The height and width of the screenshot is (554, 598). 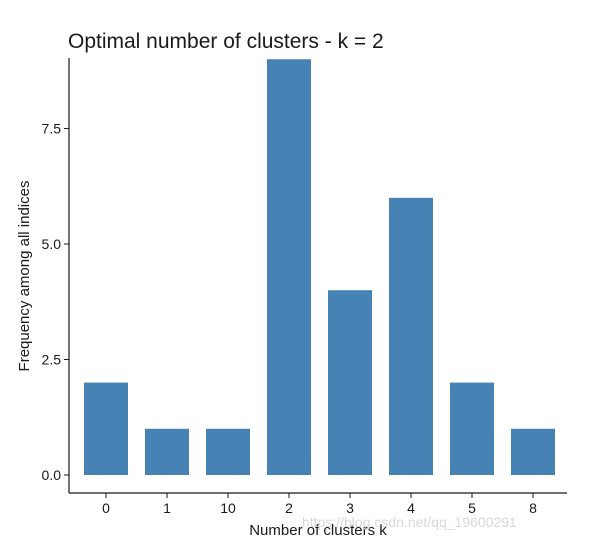 I want to click on x-tick-label: 2, so click(x=289, y=508).